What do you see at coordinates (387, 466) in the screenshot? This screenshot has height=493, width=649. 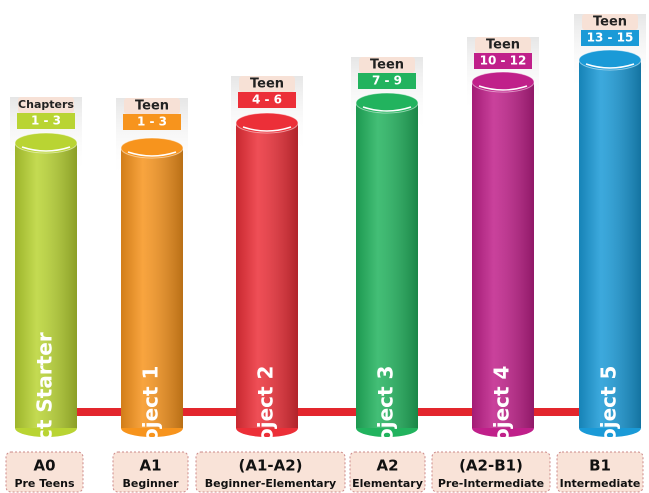 I see `level-code: A2` at bounding box center [387, 466].